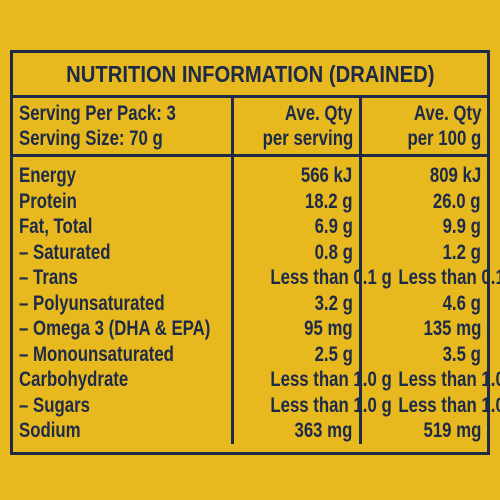  What do you see at coordinates (122, 227) in the screenshot?
I see `table-cell: Fat, Total` at bounding box center [122, 227].